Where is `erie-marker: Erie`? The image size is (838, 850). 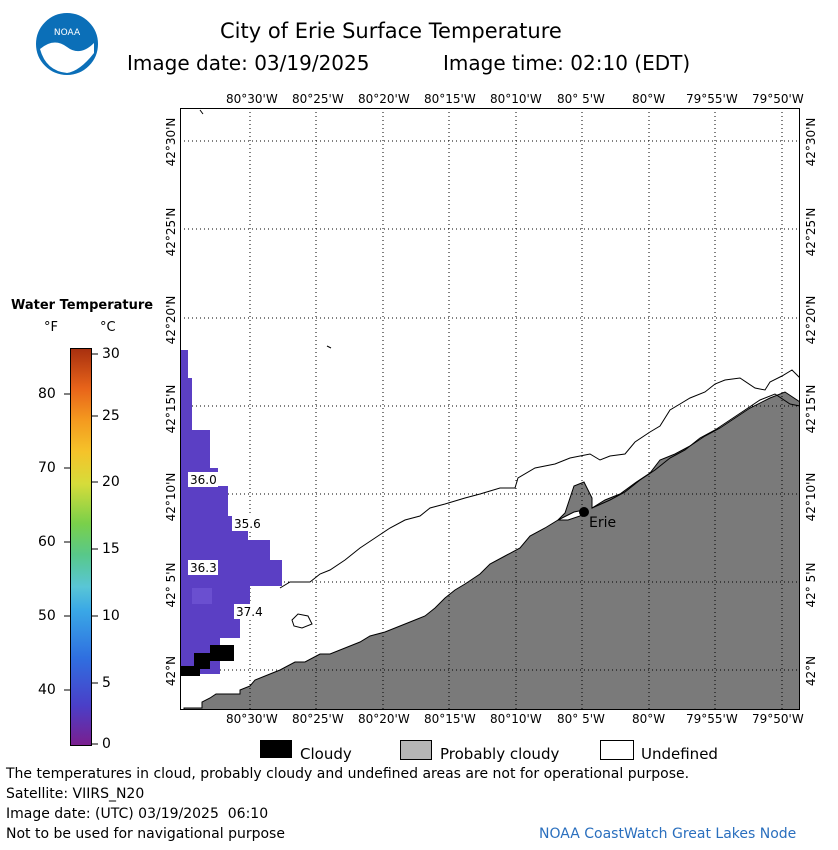
erie-marker: Erie is located at coordinates (586, 519).